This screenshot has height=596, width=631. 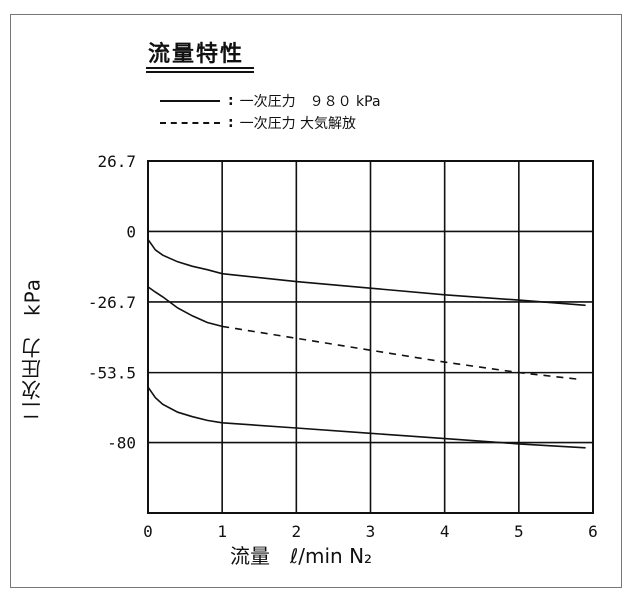 What do you see at coordinates (301, 556) in the screenshot?
I see `x-axis-label: 流量 ℓ/min N₂` at bounding box center [301, 556].